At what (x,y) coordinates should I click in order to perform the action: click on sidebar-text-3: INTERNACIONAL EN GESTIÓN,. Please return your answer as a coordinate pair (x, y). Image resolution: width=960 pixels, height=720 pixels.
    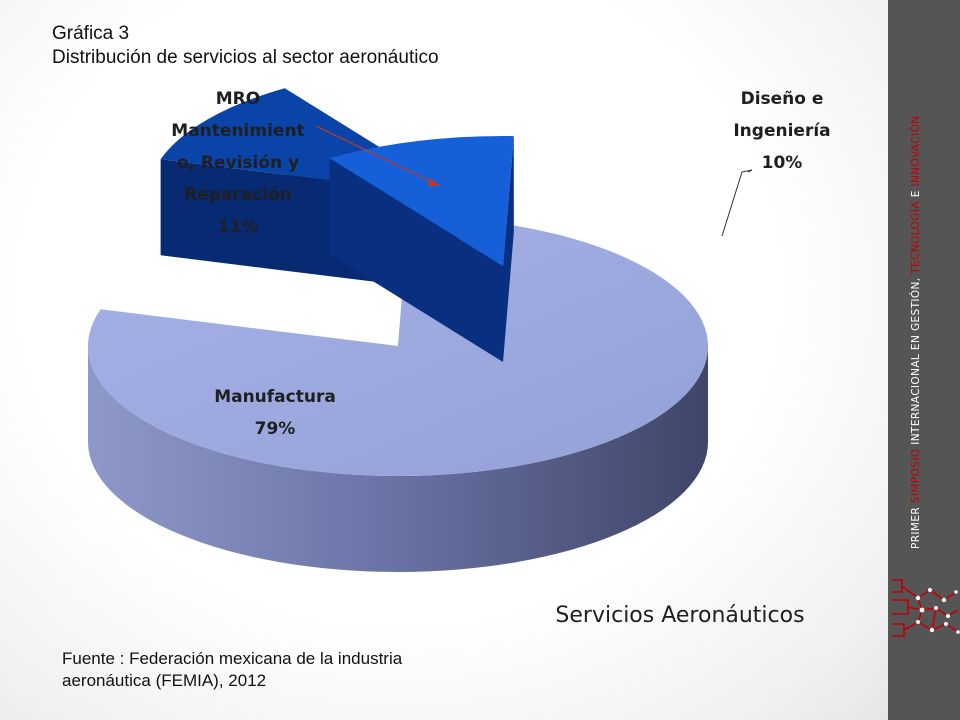
    Looking at the image, I should click on (916, 361).